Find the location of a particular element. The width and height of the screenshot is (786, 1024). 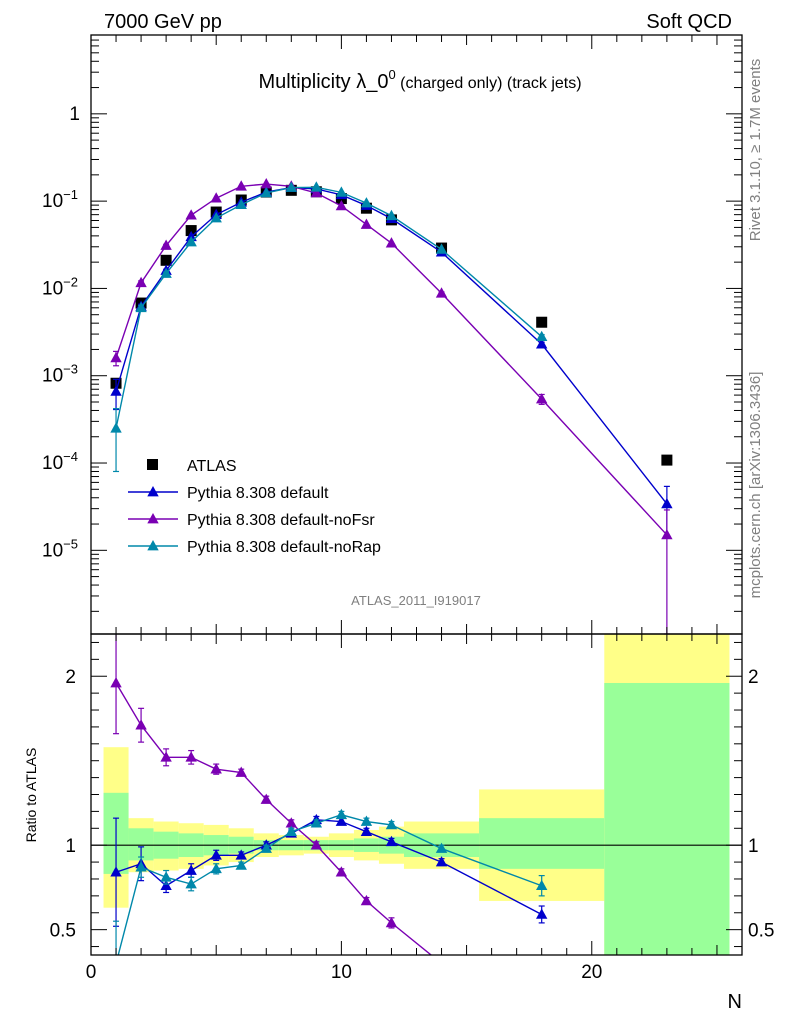

analysis-tag: ATLAS_2011_I919017 is located at coordinates (416, 600).